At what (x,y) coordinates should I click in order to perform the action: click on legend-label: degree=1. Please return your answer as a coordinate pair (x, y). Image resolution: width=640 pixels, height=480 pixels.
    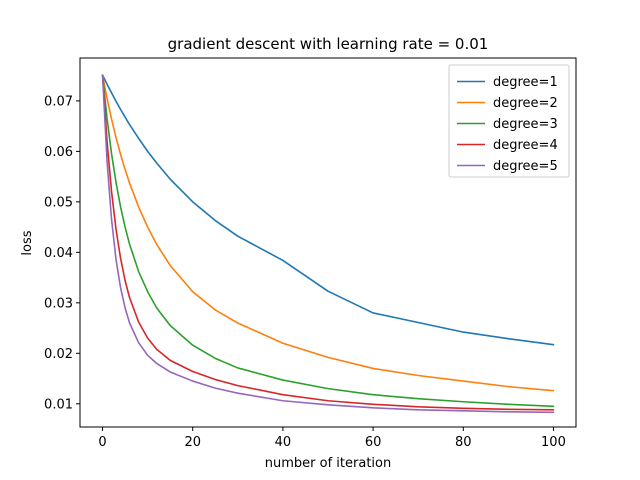
    Looking at the image, I should click on (525, 82).